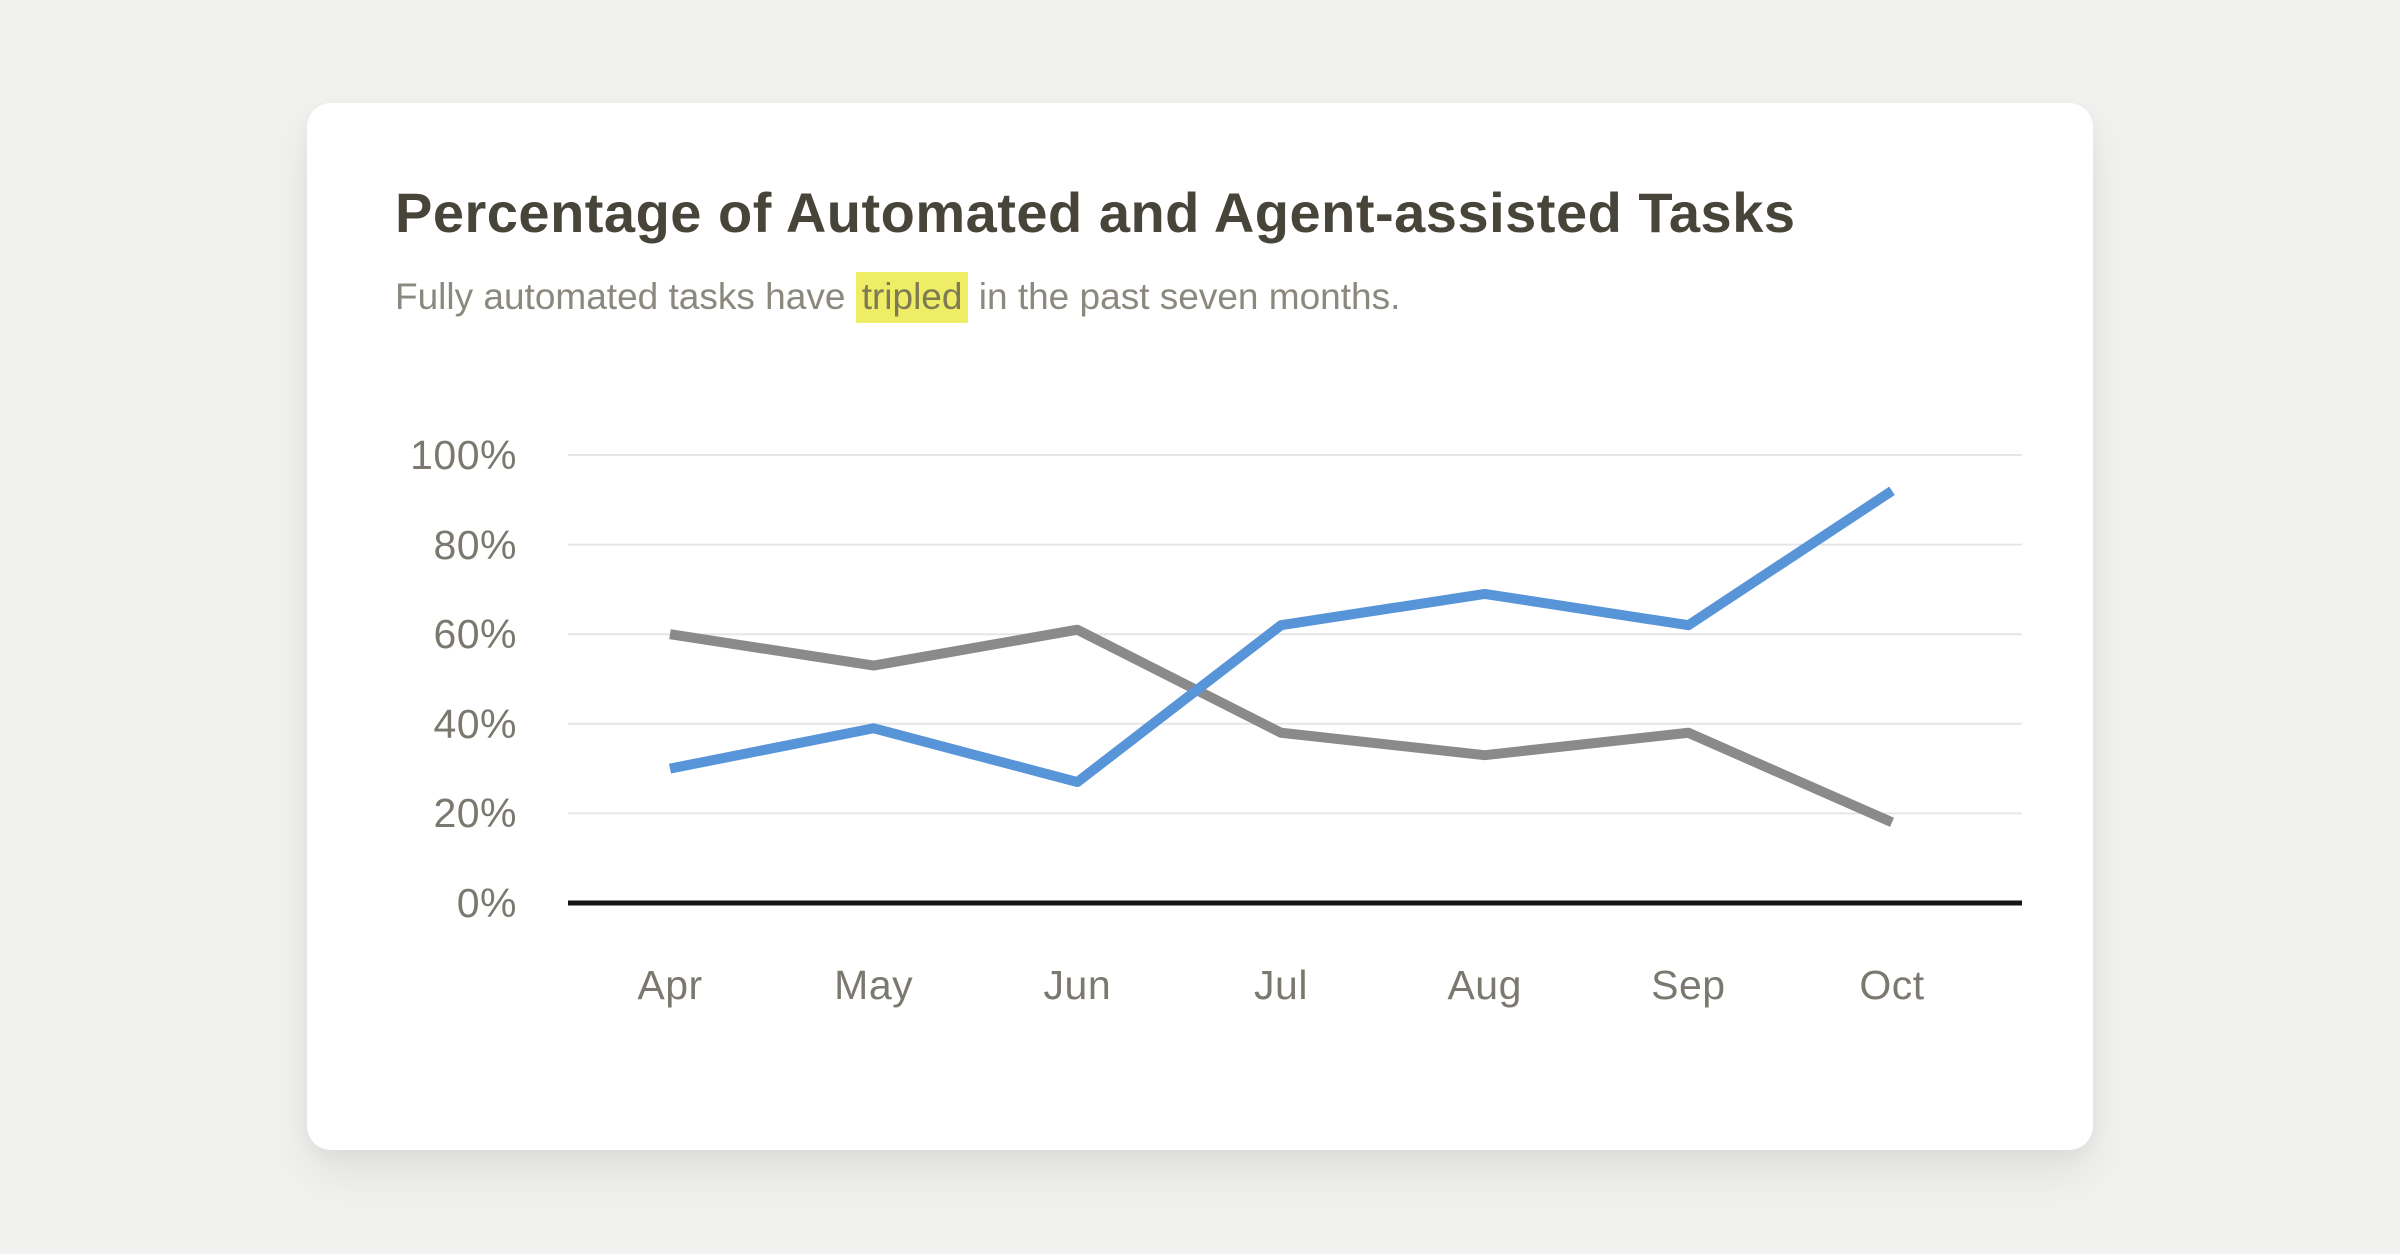 The width and height of the screenshot is (2400, 1254). What do you see at coordinates (1281, 985) in the screenshot?
I see `x-tick-label: Jul` at bounding box center [1281, 985].